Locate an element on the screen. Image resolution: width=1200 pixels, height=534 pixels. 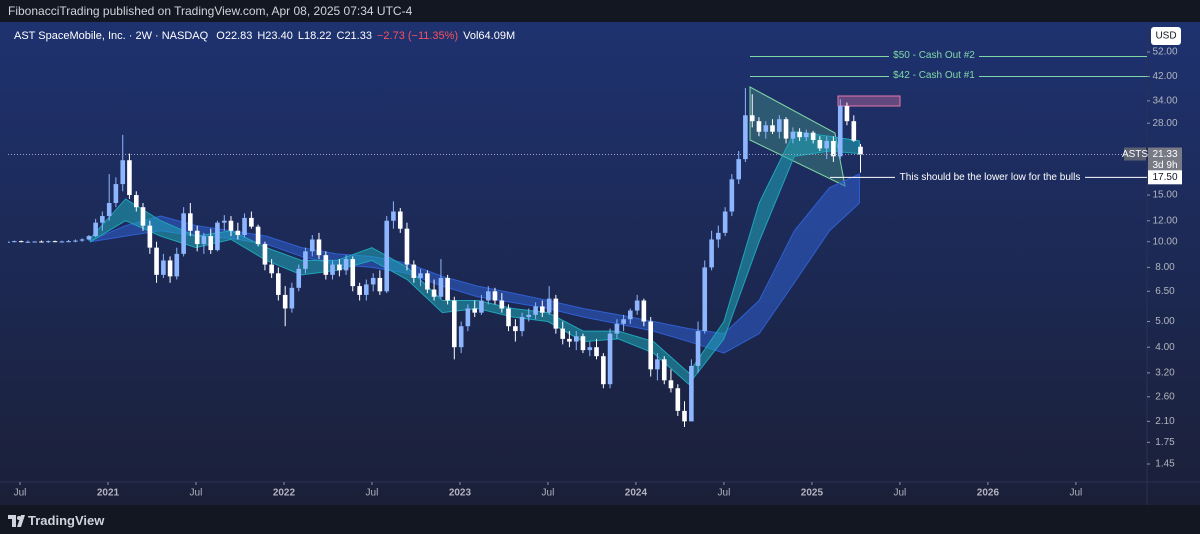
y-tick-label: 15.00 is located at coordinates (1164, 195).